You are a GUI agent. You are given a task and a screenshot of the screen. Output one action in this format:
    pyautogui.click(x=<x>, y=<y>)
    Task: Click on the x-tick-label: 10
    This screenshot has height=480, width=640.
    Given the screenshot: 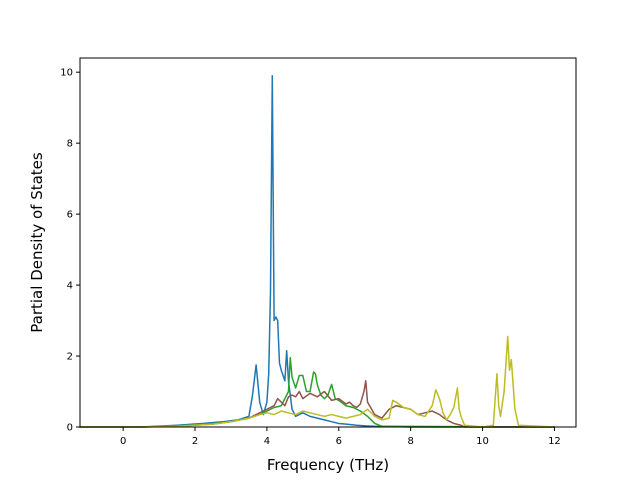 What is the action you would take?
    pyautogui.click(x=482, y=441)
    